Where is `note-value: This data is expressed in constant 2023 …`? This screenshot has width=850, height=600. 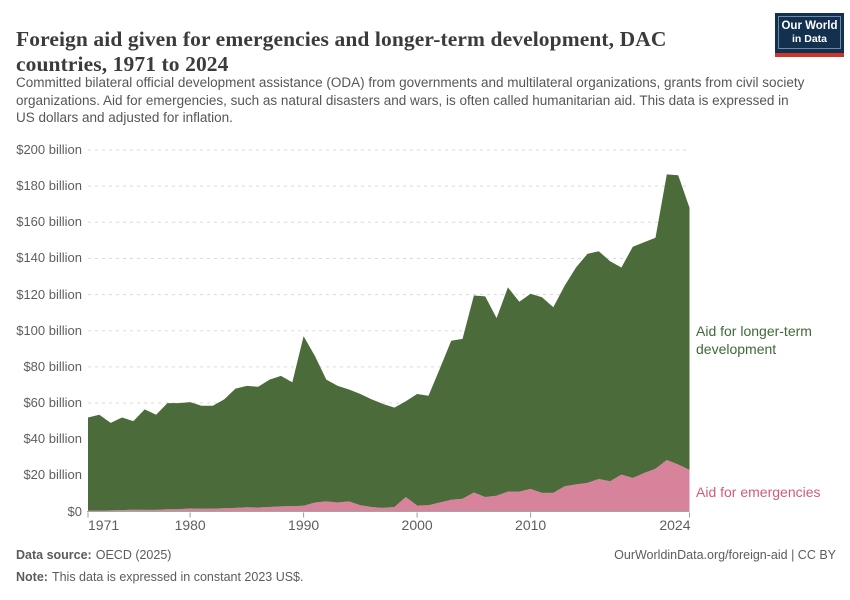 note-value: This data is expressed in constant 2023 … is located at coordinates (177, 577).